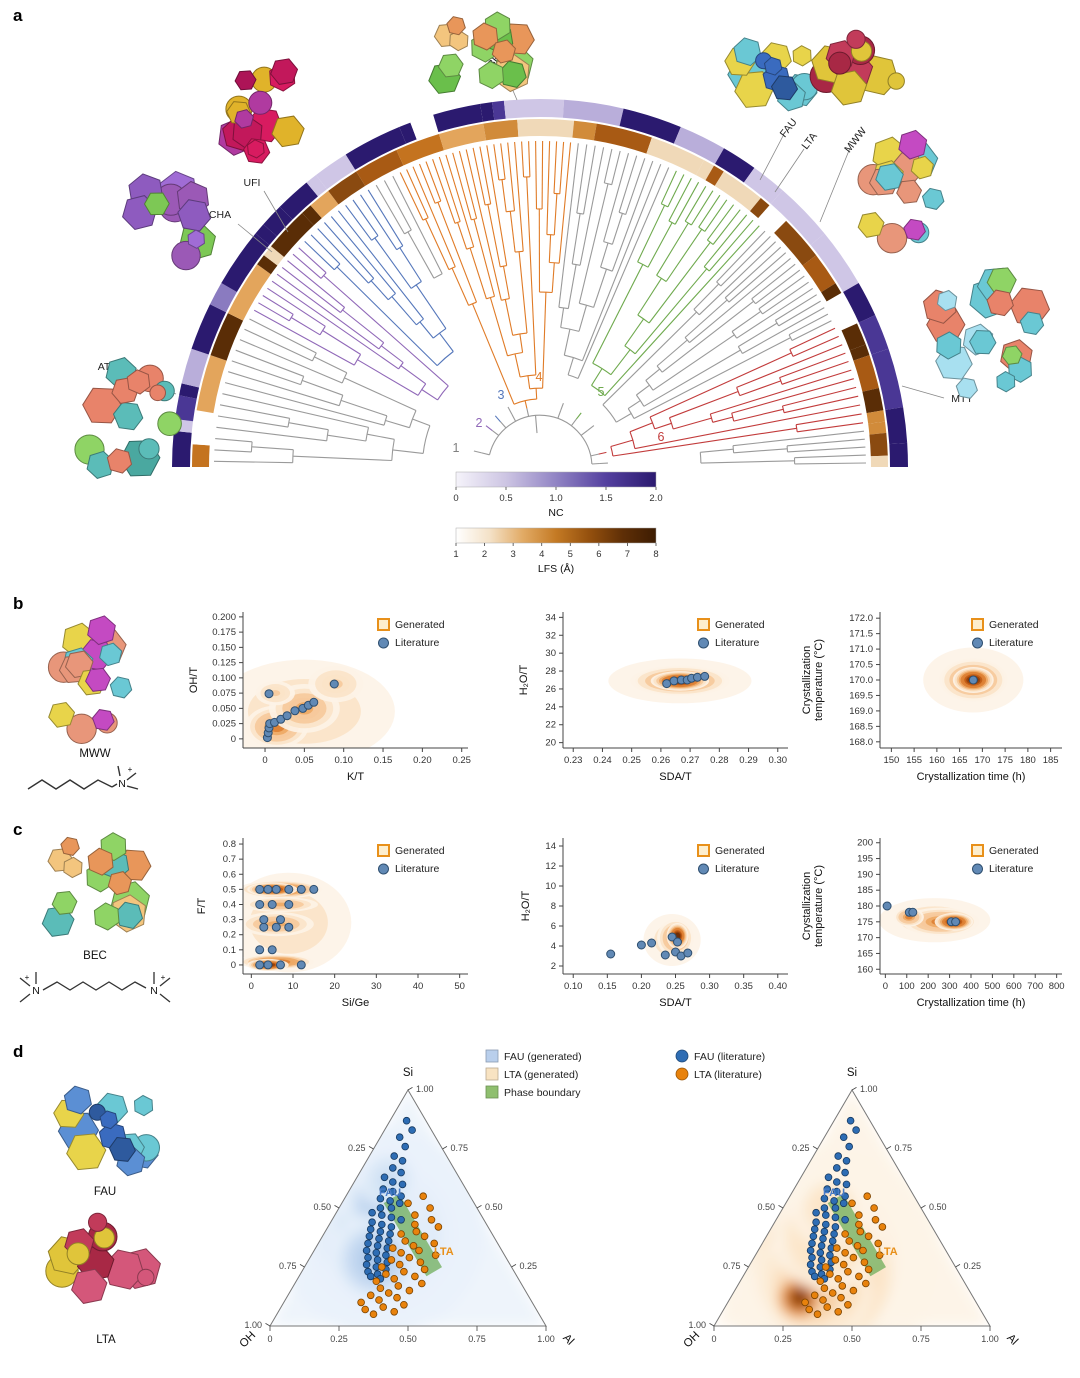 The height and width of the screenshot is (1378, 1080). I want to click on y-tick-label: 0.100, so click(224, 678).